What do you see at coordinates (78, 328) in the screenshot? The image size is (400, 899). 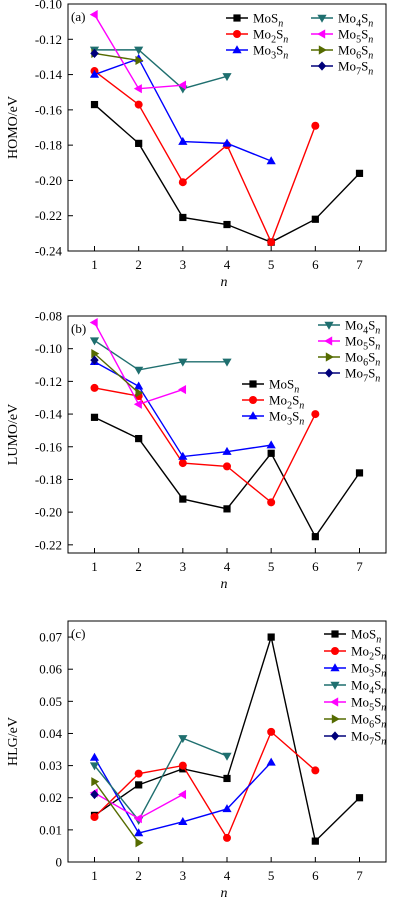 I see `panel-tag: (b)` at bounding box center [78, 328].